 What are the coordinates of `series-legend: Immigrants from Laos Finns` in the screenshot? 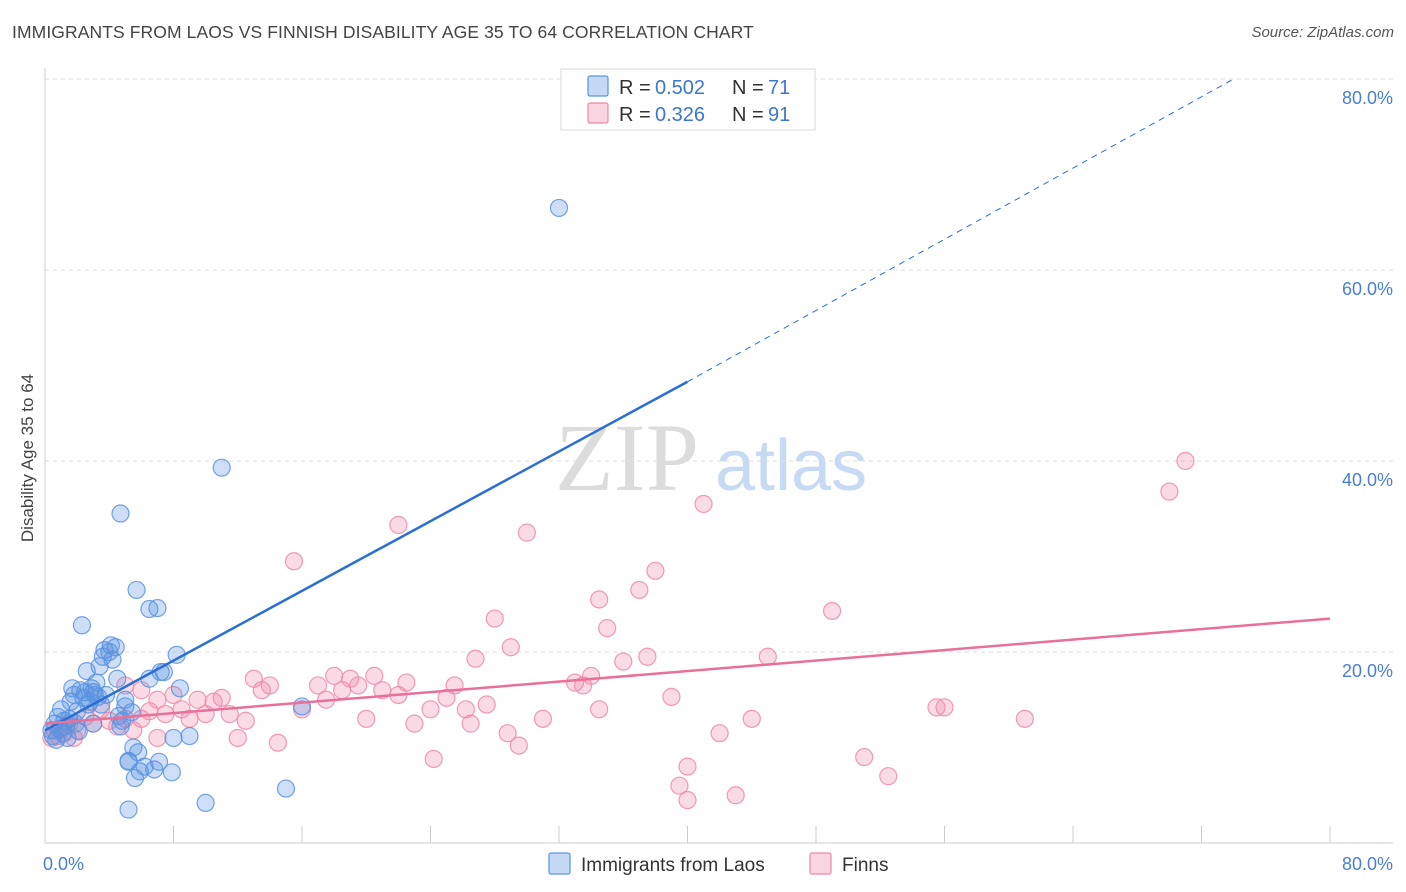 It's located at (718, 864).